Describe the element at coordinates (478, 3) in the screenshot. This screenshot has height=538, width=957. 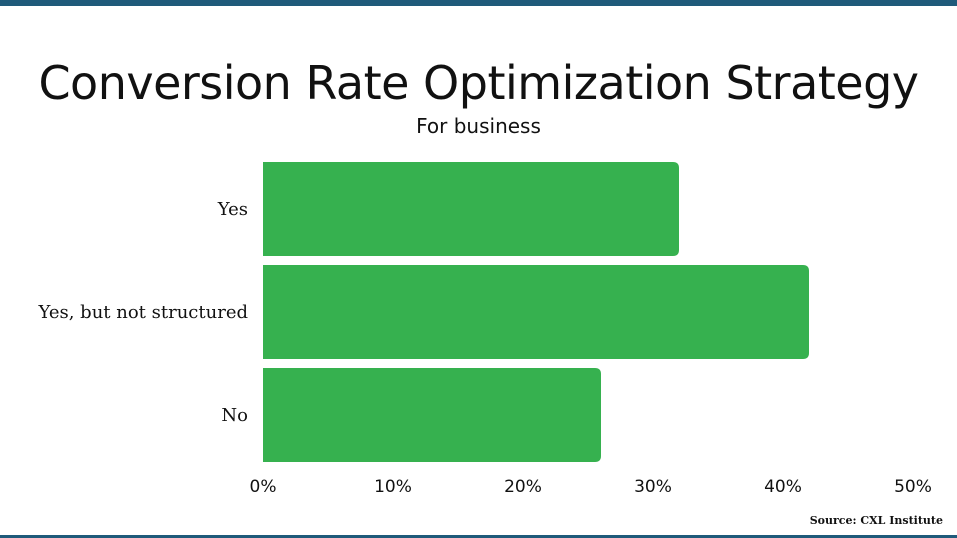
I see `top-border` at that location.